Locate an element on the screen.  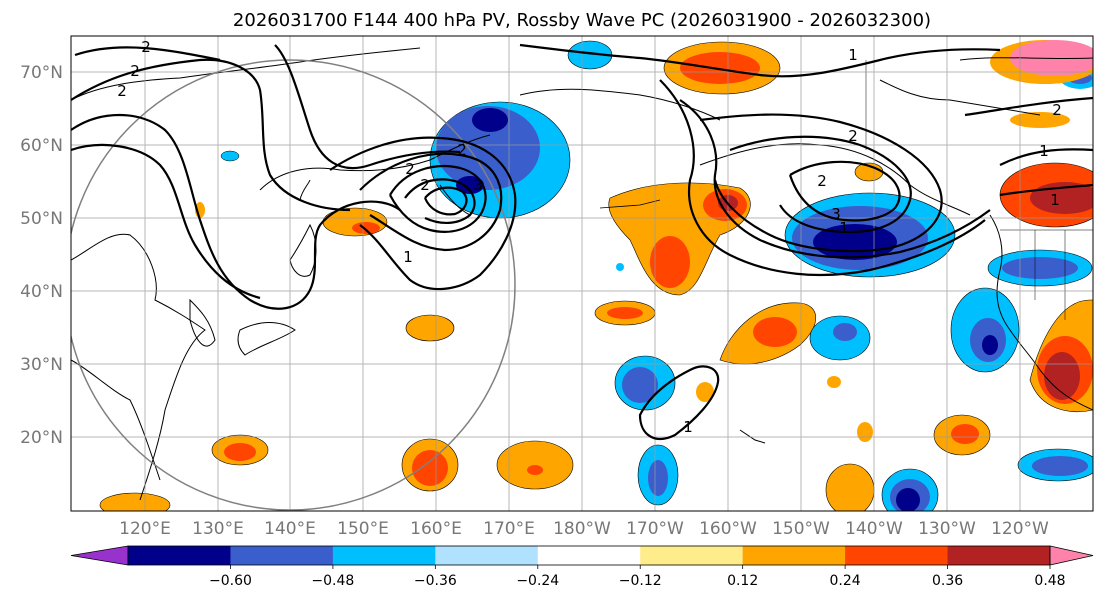
negative-anomaly-kamchatka is located at coordinates (500, 160).